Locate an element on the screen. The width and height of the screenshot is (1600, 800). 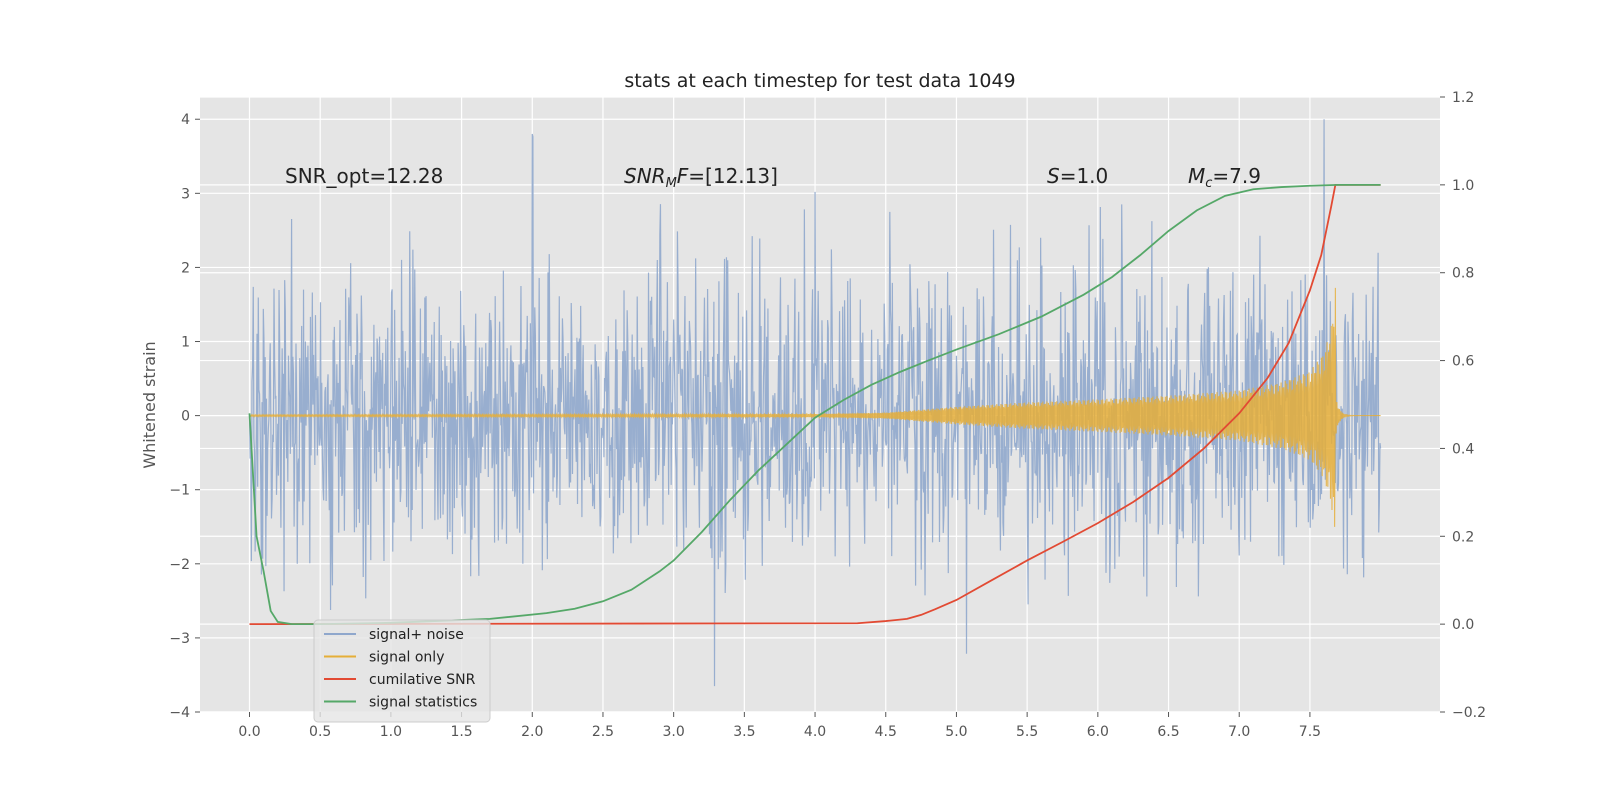
x-tick-label: 7.5 is located at coordinates (1310, 732).